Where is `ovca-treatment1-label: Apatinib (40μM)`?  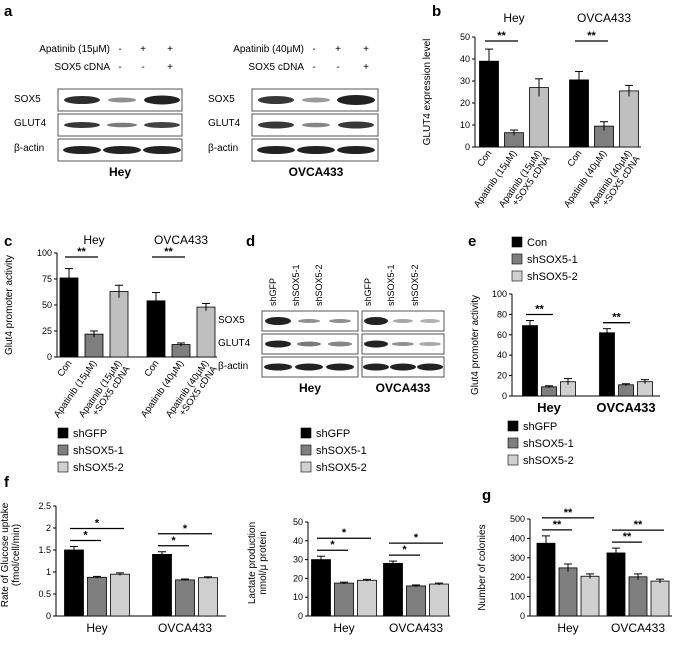
ovca-treatment1-label: Apatinib (40μM) is located at coordinates (268, 49).